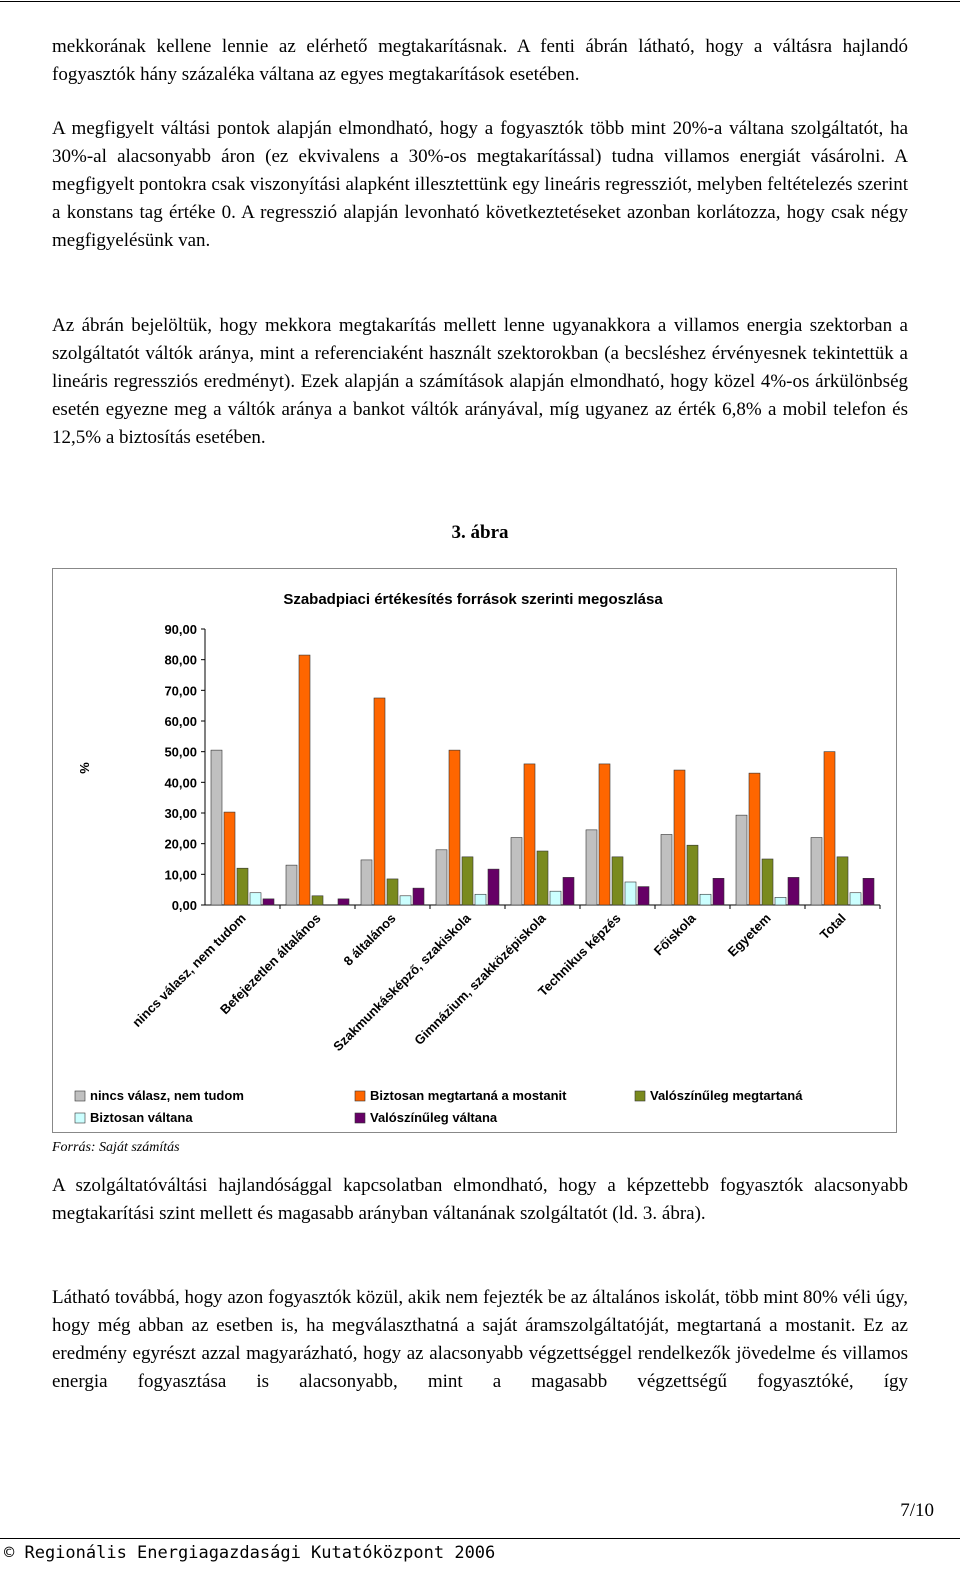  What do you see at coordinates (180, 721) in the screenshot?
I see `y-tick-label: 60,00` at bounding box center [180, 721].